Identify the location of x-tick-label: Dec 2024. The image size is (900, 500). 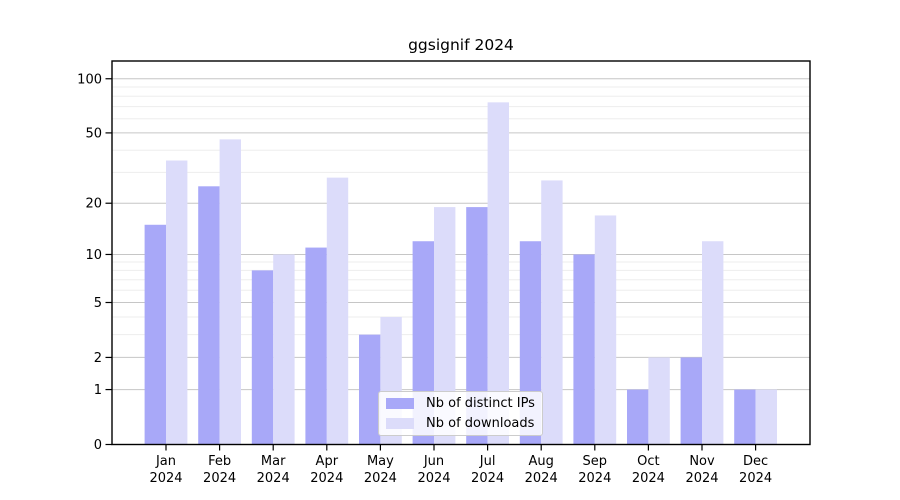
(755, 470).